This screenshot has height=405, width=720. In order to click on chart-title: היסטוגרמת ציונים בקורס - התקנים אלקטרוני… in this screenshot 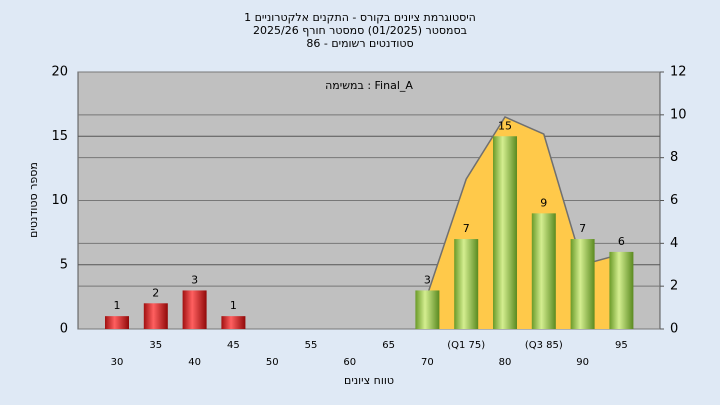, I will do `click(360, 17)`.